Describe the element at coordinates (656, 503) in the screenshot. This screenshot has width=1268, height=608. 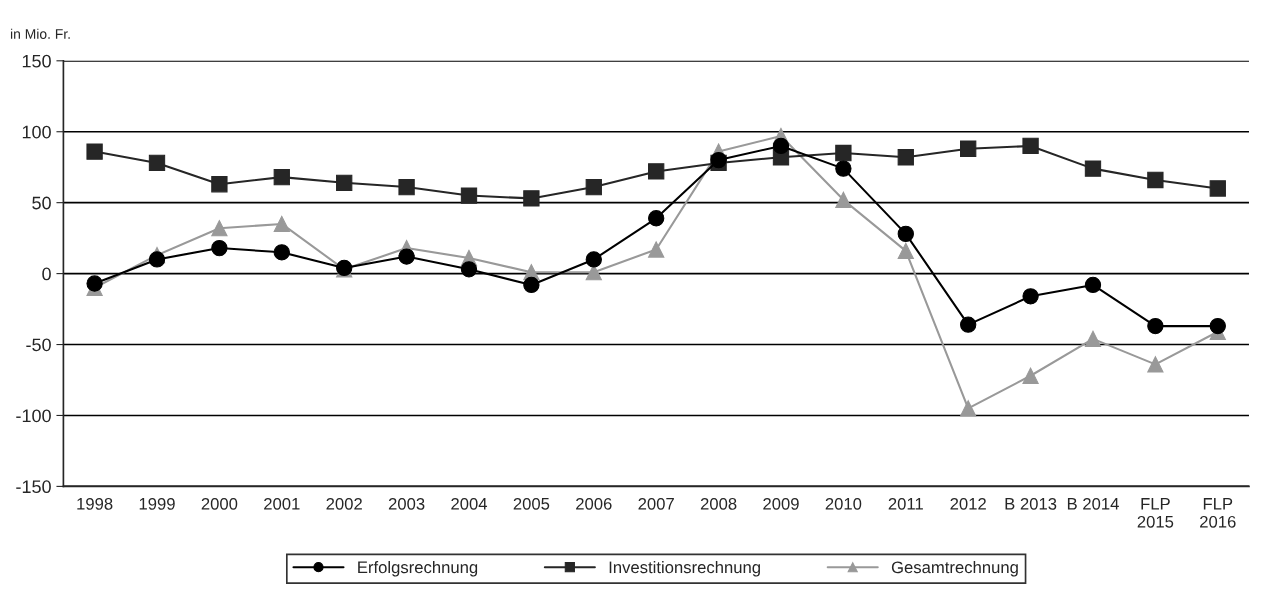
I see `x-tick-label: 2007` at that location.